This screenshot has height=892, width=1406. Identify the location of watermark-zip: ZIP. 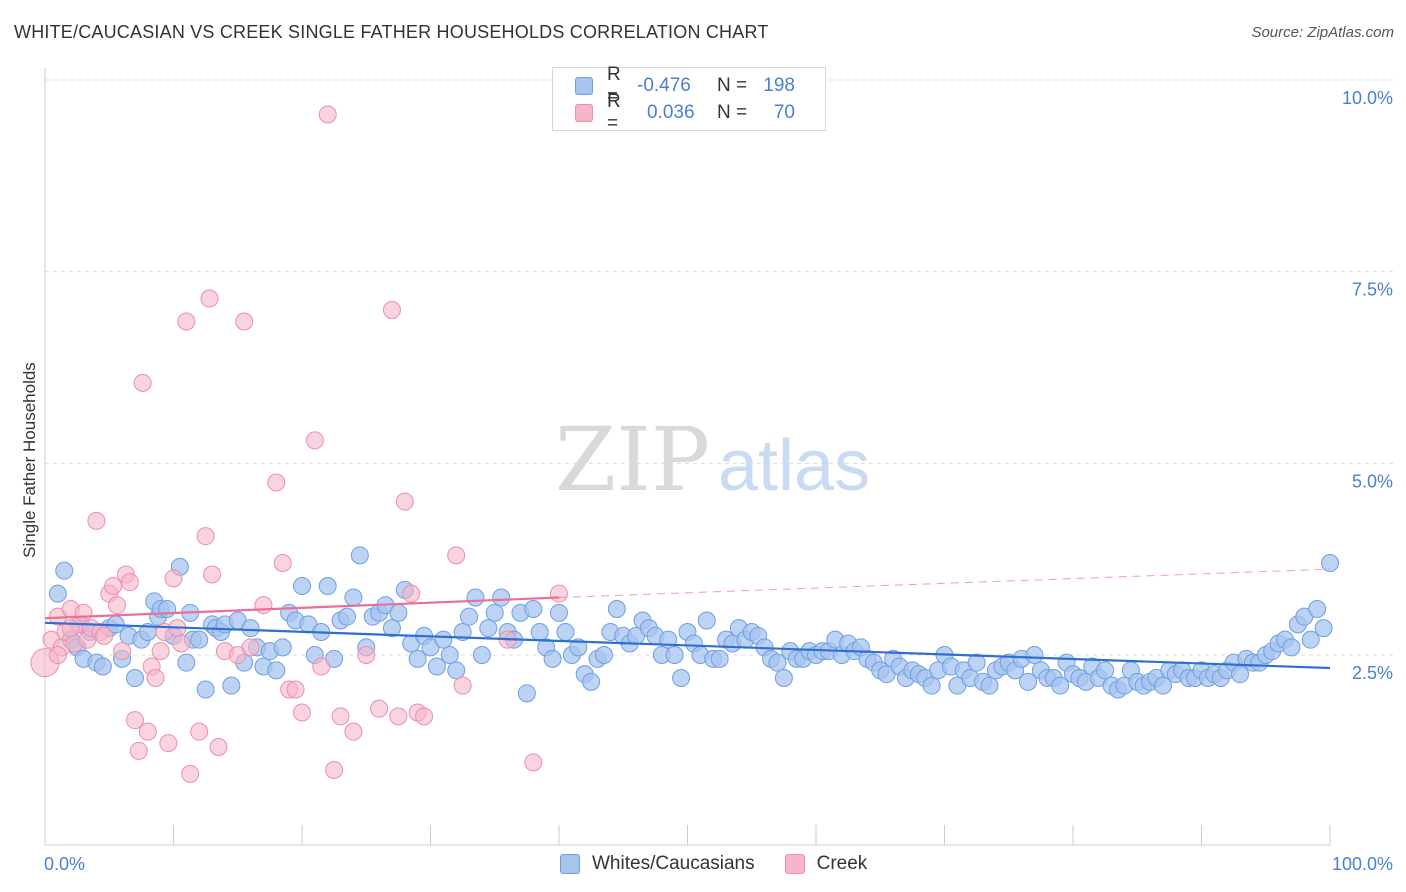
(632, 459).